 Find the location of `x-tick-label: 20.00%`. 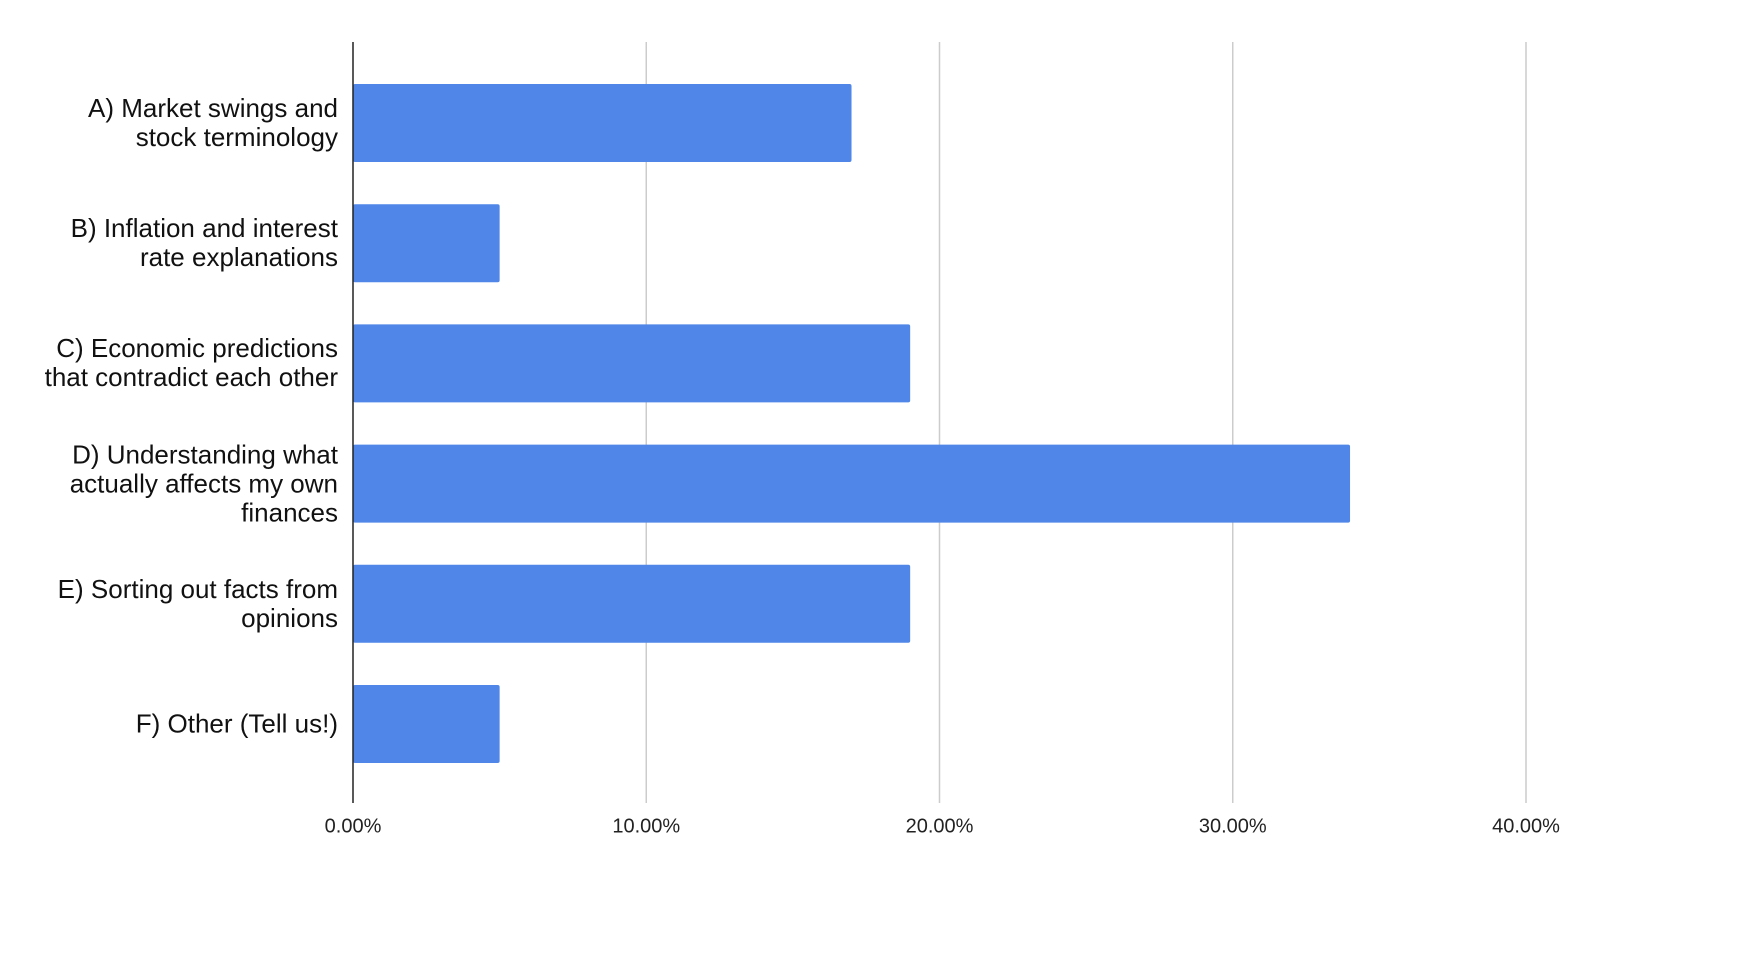

x-tick-label: 20.00% is located at coordinates (940, 826).